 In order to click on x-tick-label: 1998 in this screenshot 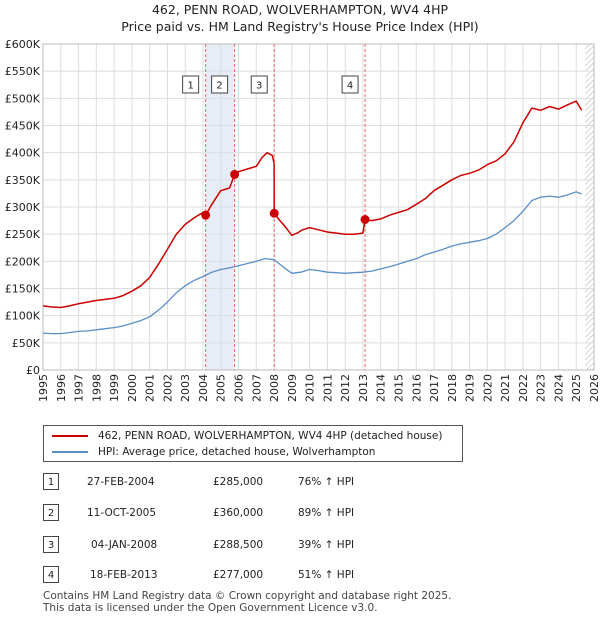, I will do `click(96, 388)`.